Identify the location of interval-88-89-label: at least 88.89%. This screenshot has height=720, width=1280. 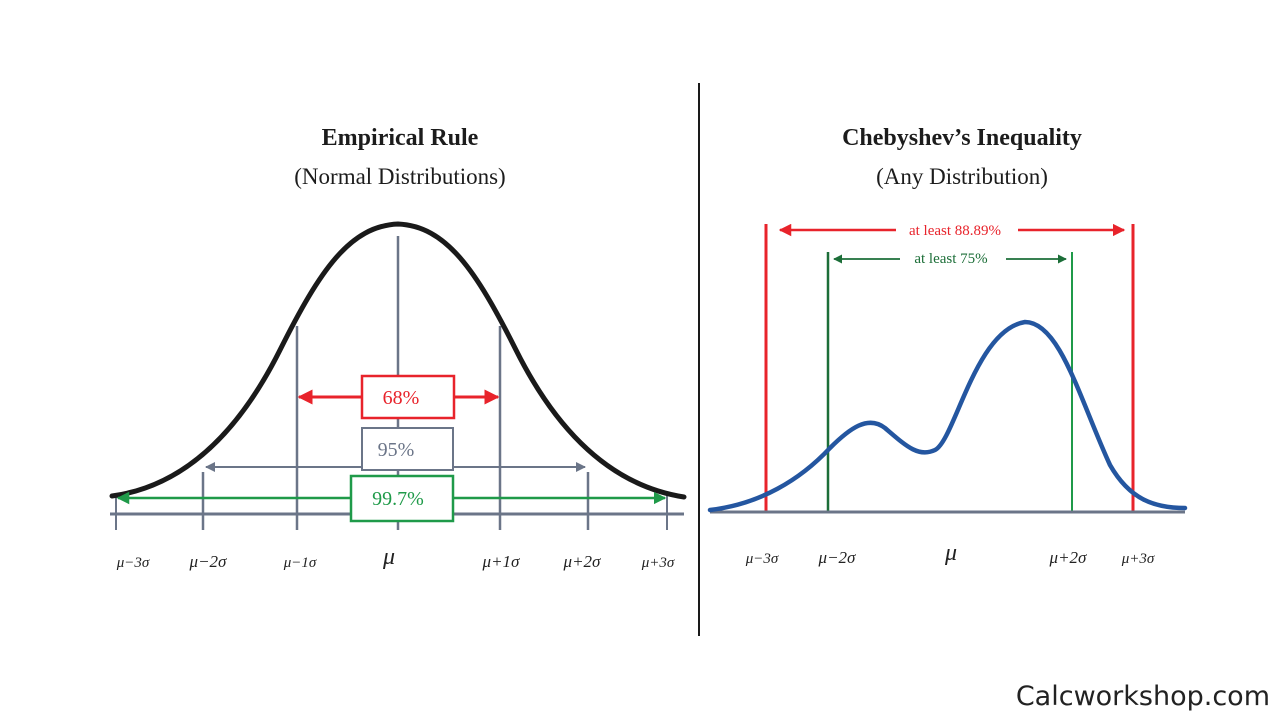
(955, 231).